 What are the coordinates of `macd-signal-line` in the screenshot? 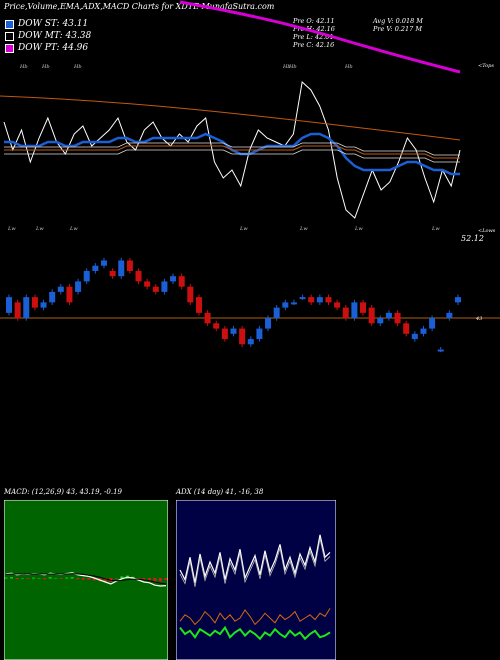 It's located at (86, 579).